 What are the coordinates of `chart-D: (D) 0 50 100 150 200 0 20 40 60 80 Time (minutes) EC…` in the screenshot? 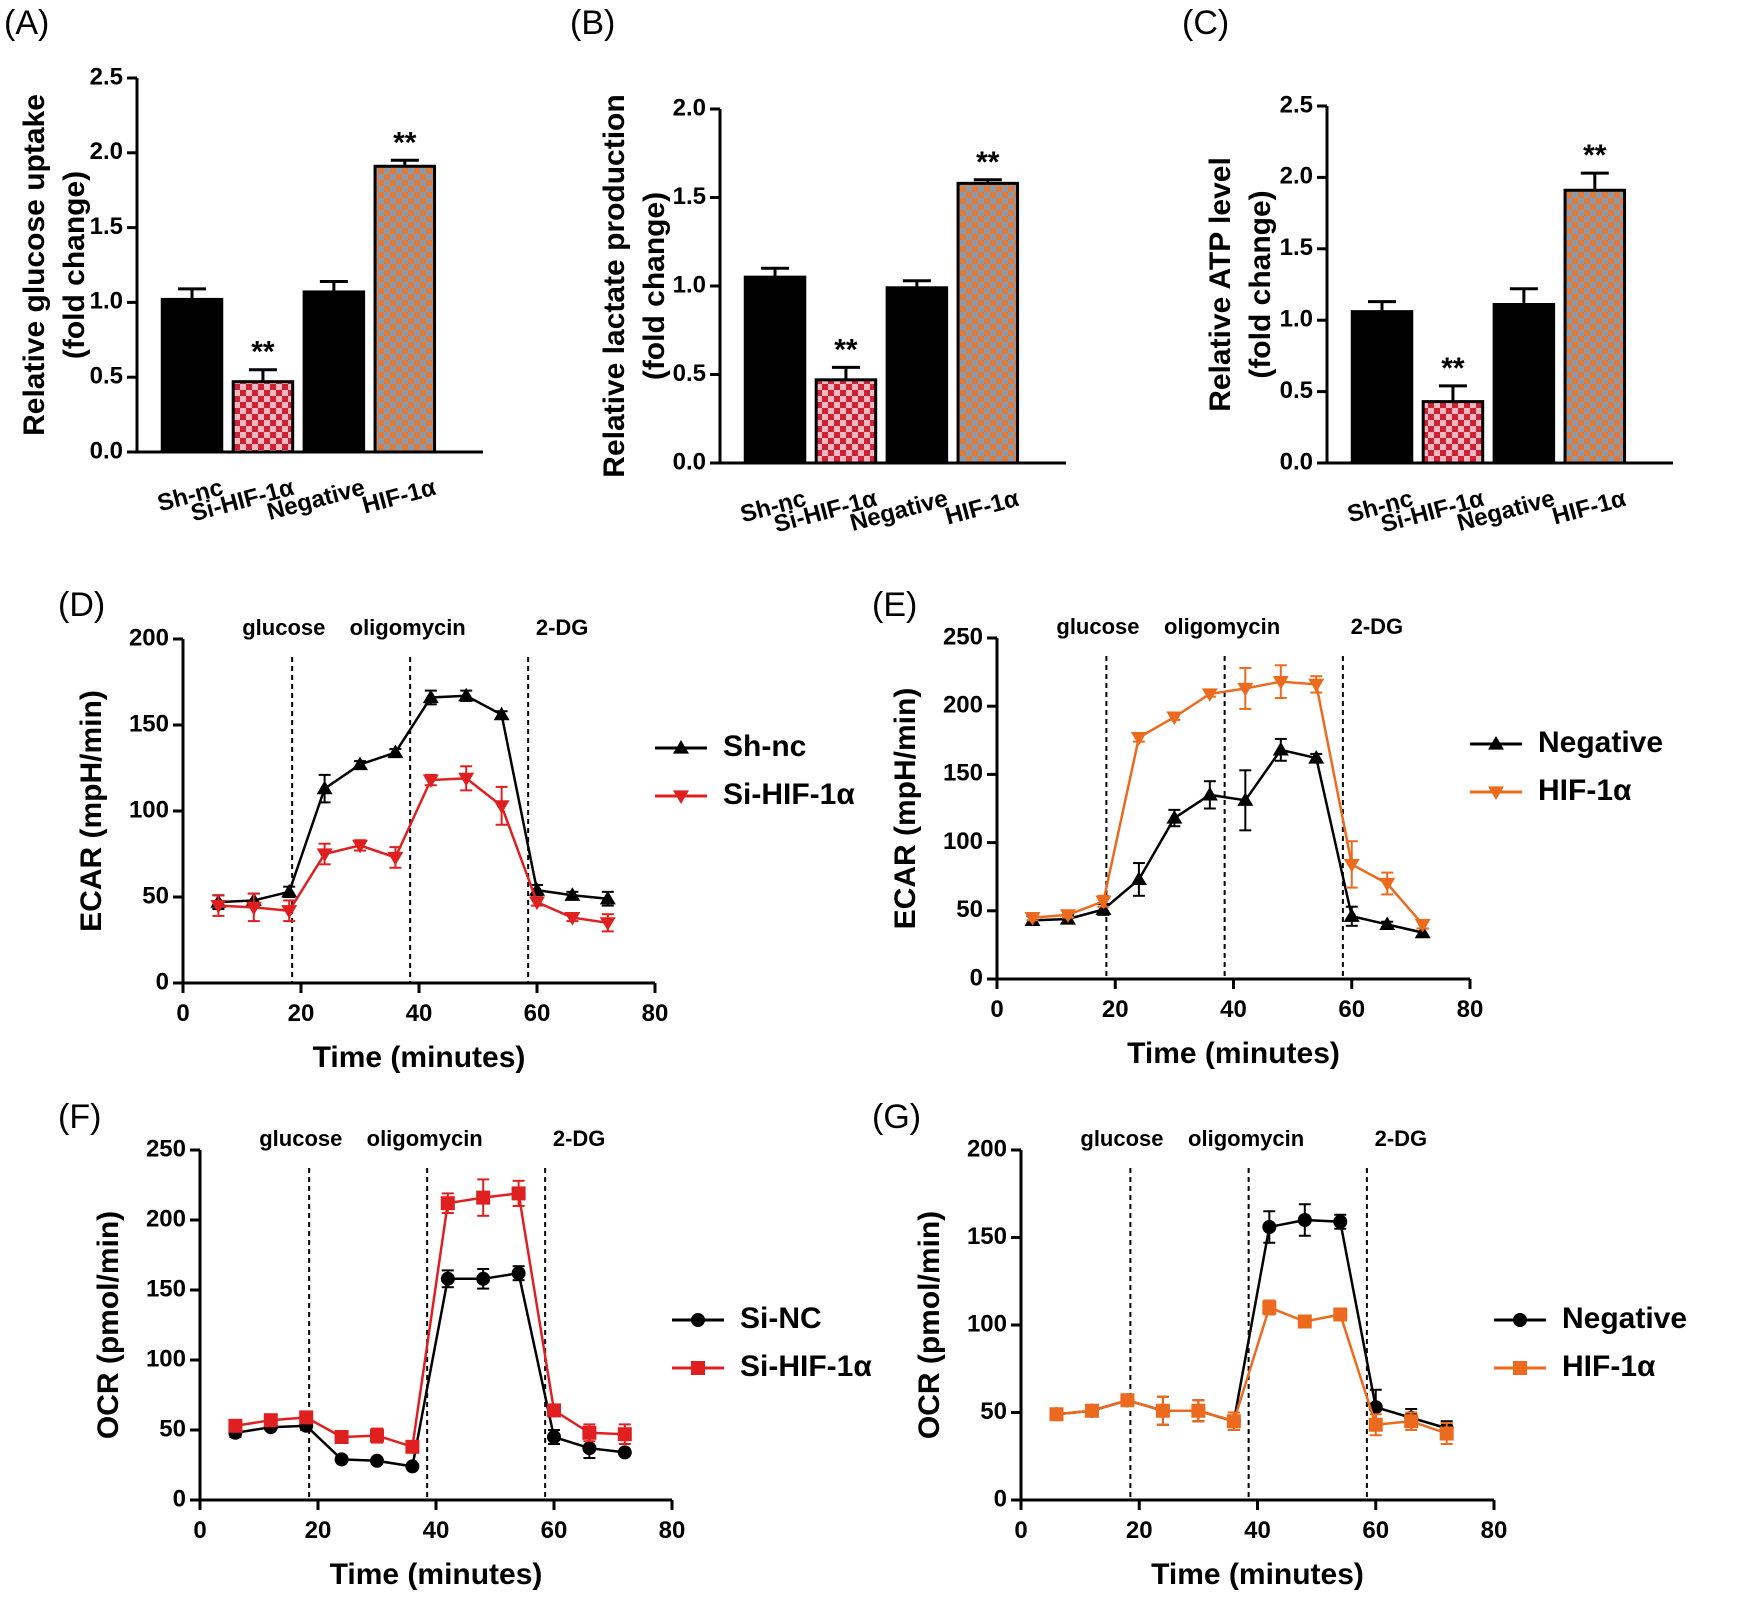 It's located at (456, 830).